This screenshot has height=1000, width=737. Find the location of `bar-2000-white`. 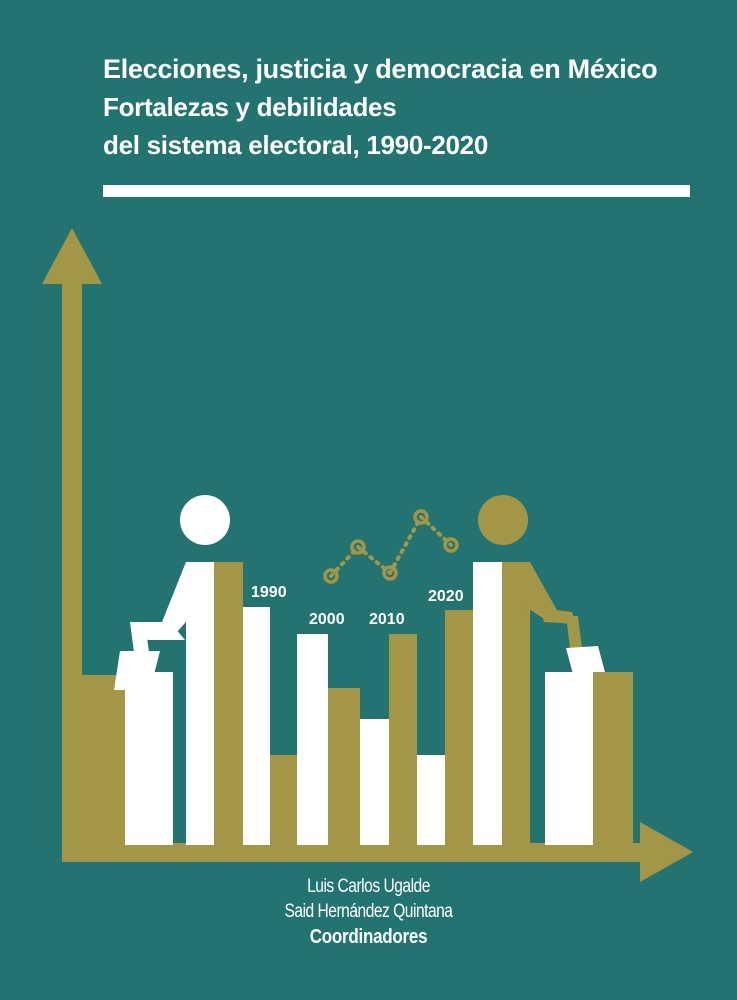

bar-2000-white is located at coordinates (312, 739).